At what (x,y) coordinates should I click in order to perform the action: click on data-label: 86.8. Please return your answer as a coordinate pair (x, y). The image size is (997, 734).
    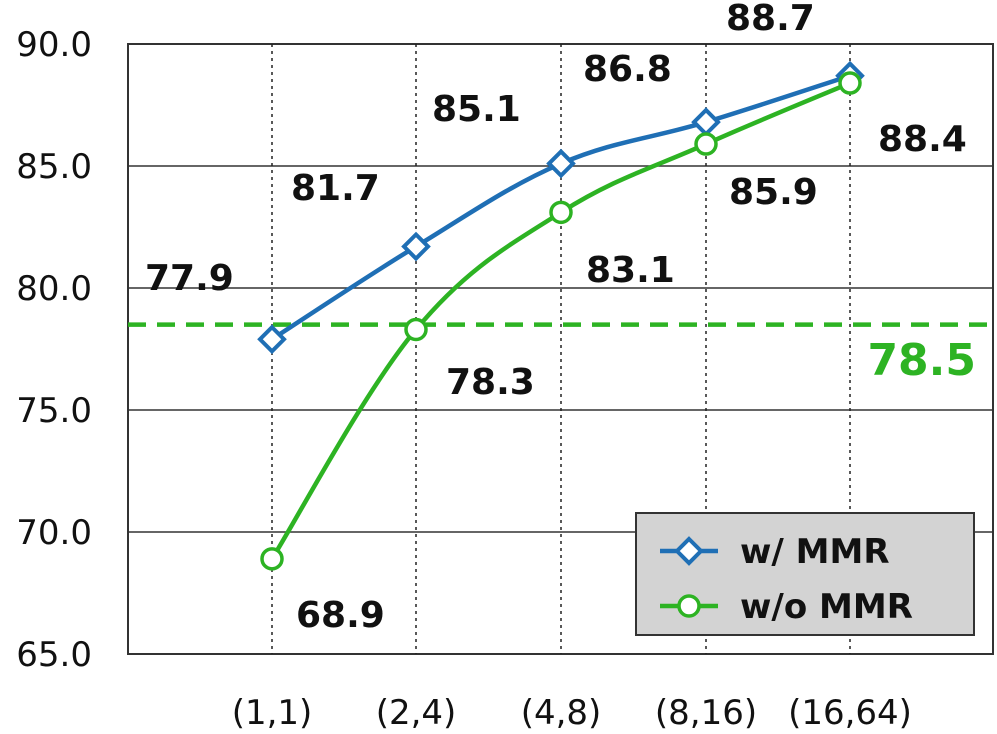
    Looking at the image, I should click on (627, 69).